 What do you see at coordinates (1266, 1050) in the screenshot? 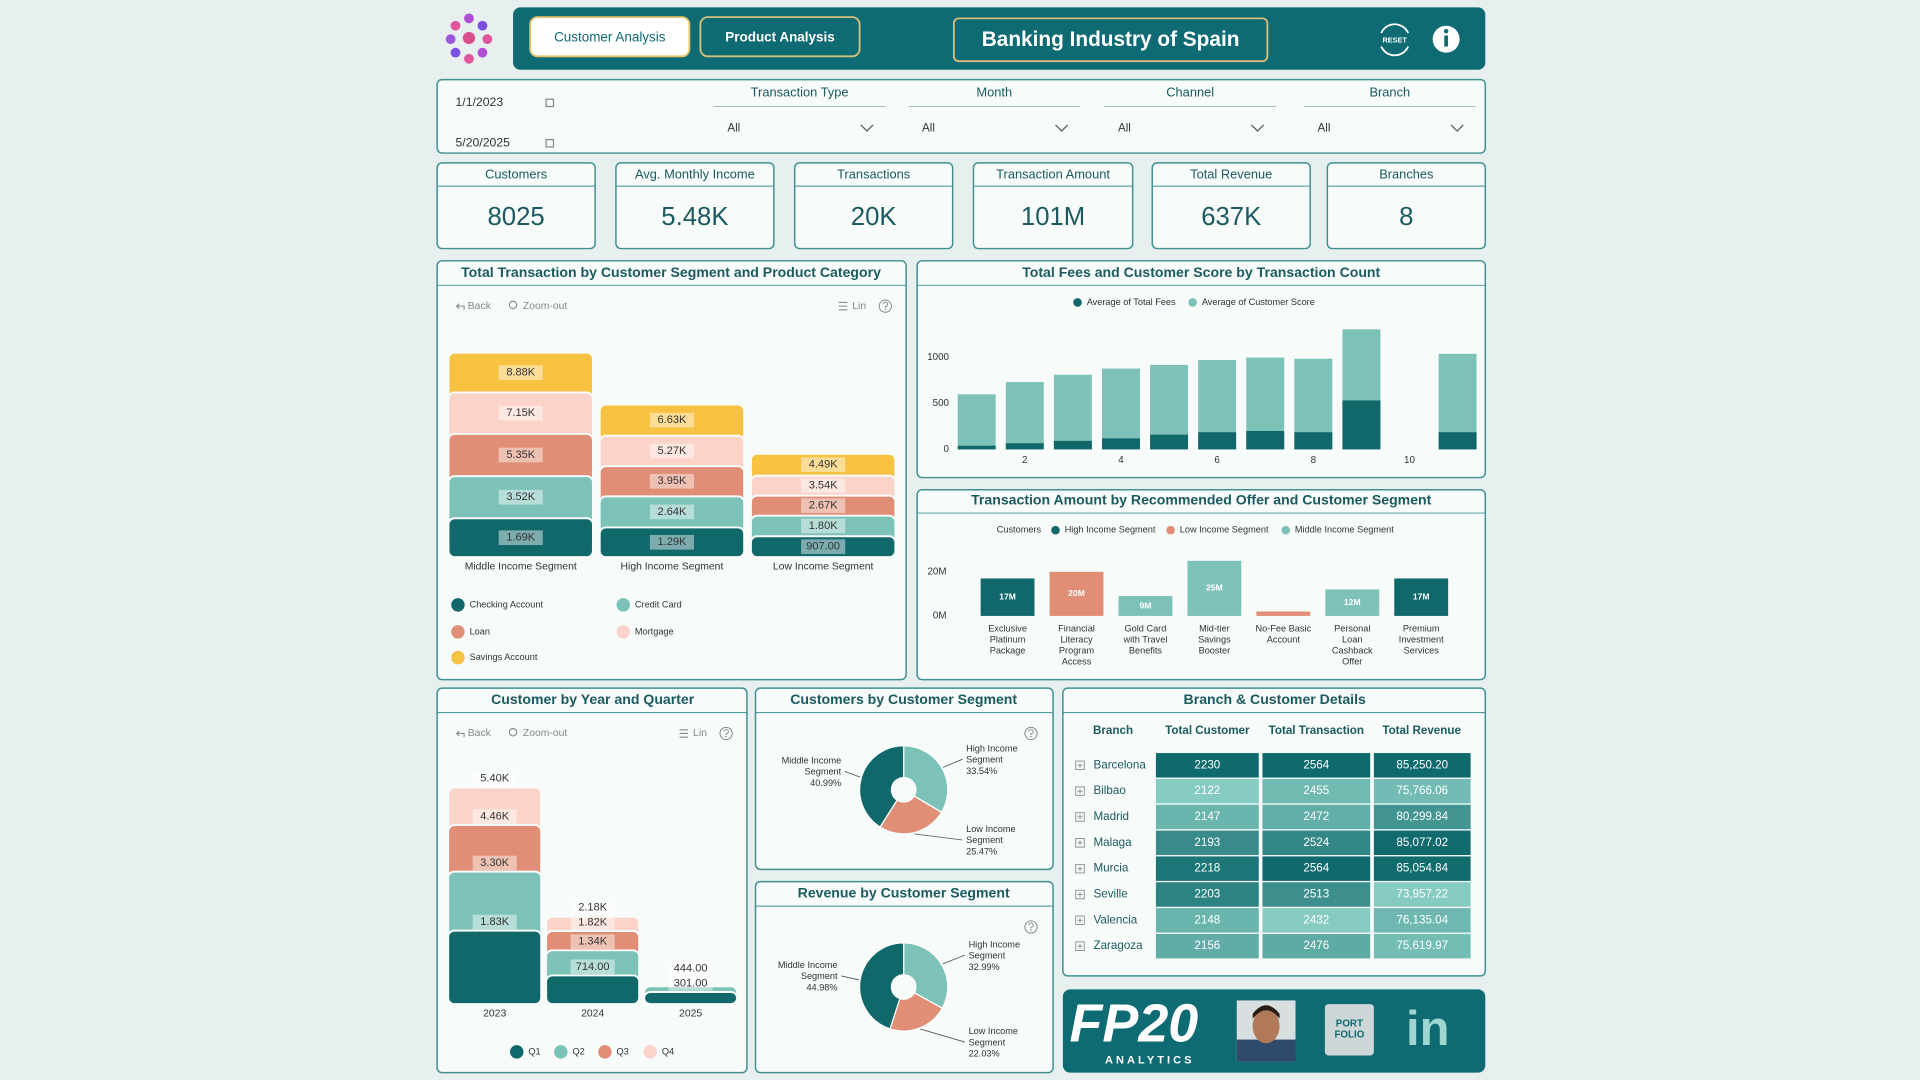
I see `photo-shirt` at bounding box center [1266, 1050].